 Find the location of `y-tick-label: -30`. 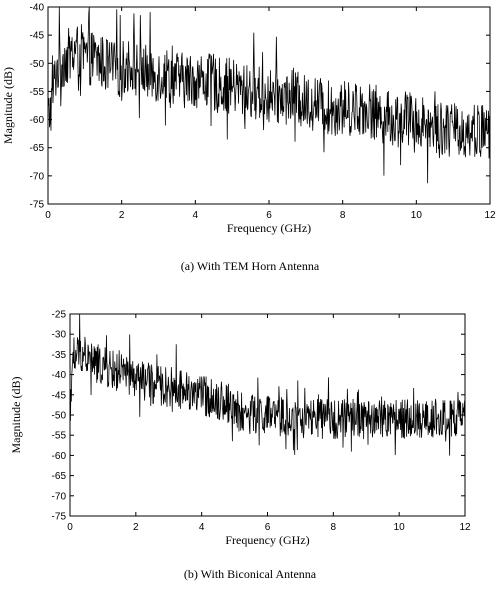

y-tick-label: -30 is located at coordinates (59, 335).